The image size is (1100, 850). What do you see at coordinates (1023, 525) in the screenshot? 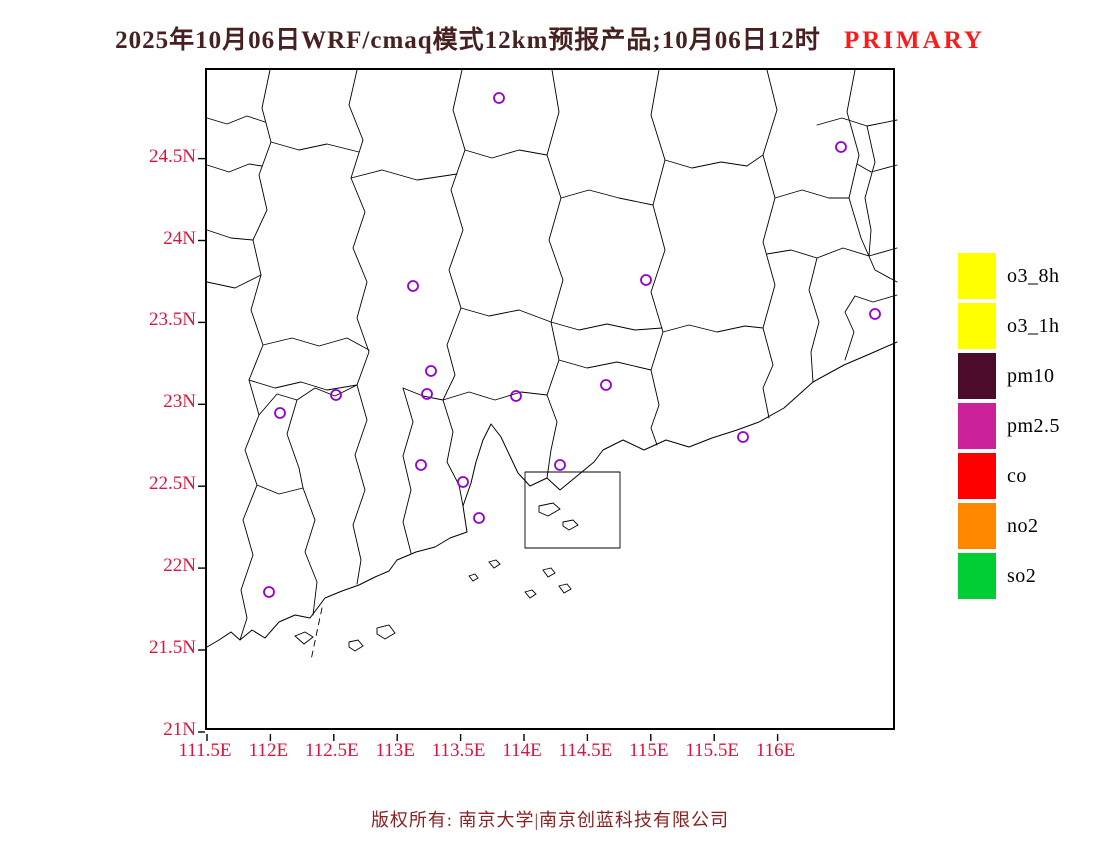
I see `legend-label: no2` at bounding box center [1023, 525].